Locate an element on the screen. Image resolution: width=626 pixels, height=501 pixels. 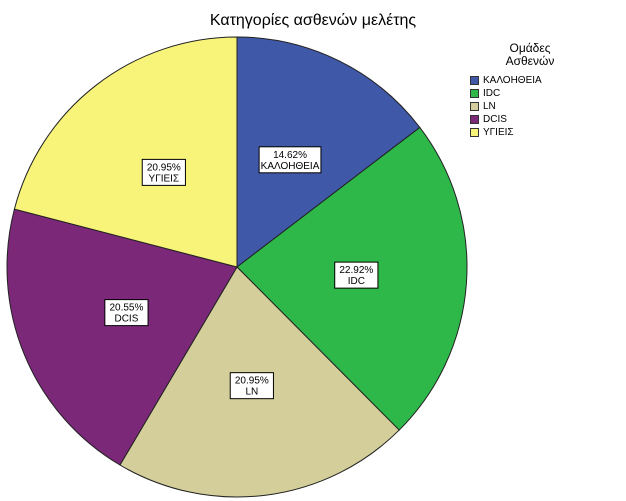
legend-label: ΥΓΙΕΙΣ is located at coordinates (498, 132).